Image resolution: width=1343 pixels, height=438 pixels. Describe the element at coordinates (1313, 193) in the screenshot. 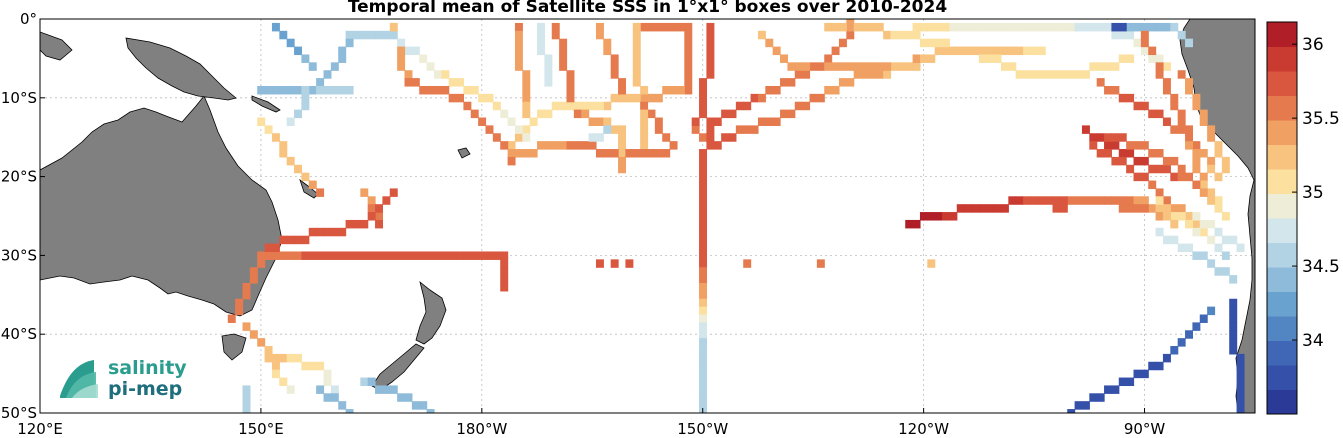

I see `colorbar-tick-label: 35` at that location.